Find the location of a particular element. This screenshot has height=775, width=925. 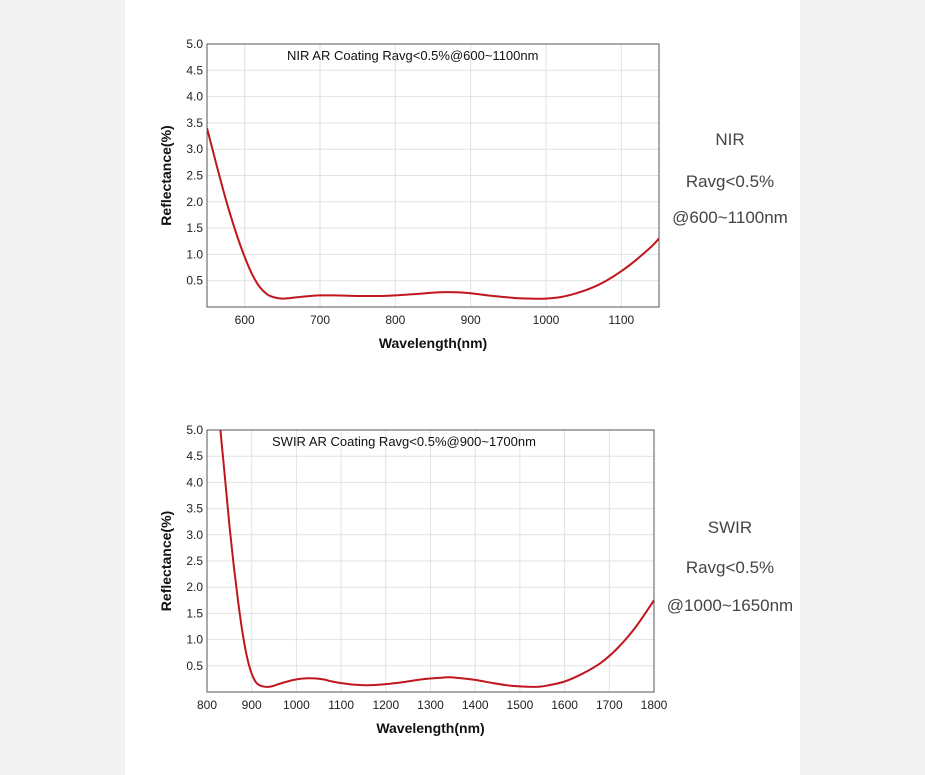

x-tick-label: 1300 is located at coordinates (430, 705).